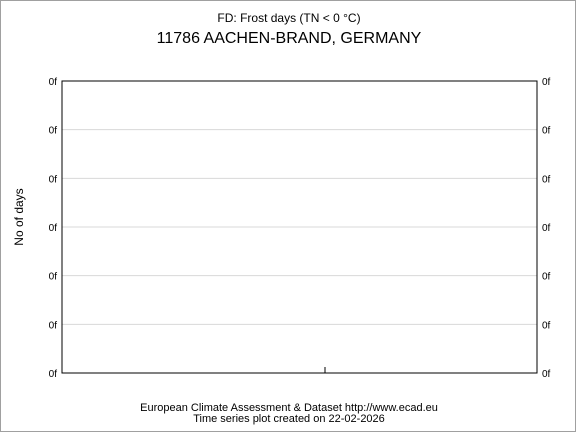 The height and width of the screenshot is (432, 576). I want to click on footer-created: Time series plot created on 22-02-2026, so click(289, 419).